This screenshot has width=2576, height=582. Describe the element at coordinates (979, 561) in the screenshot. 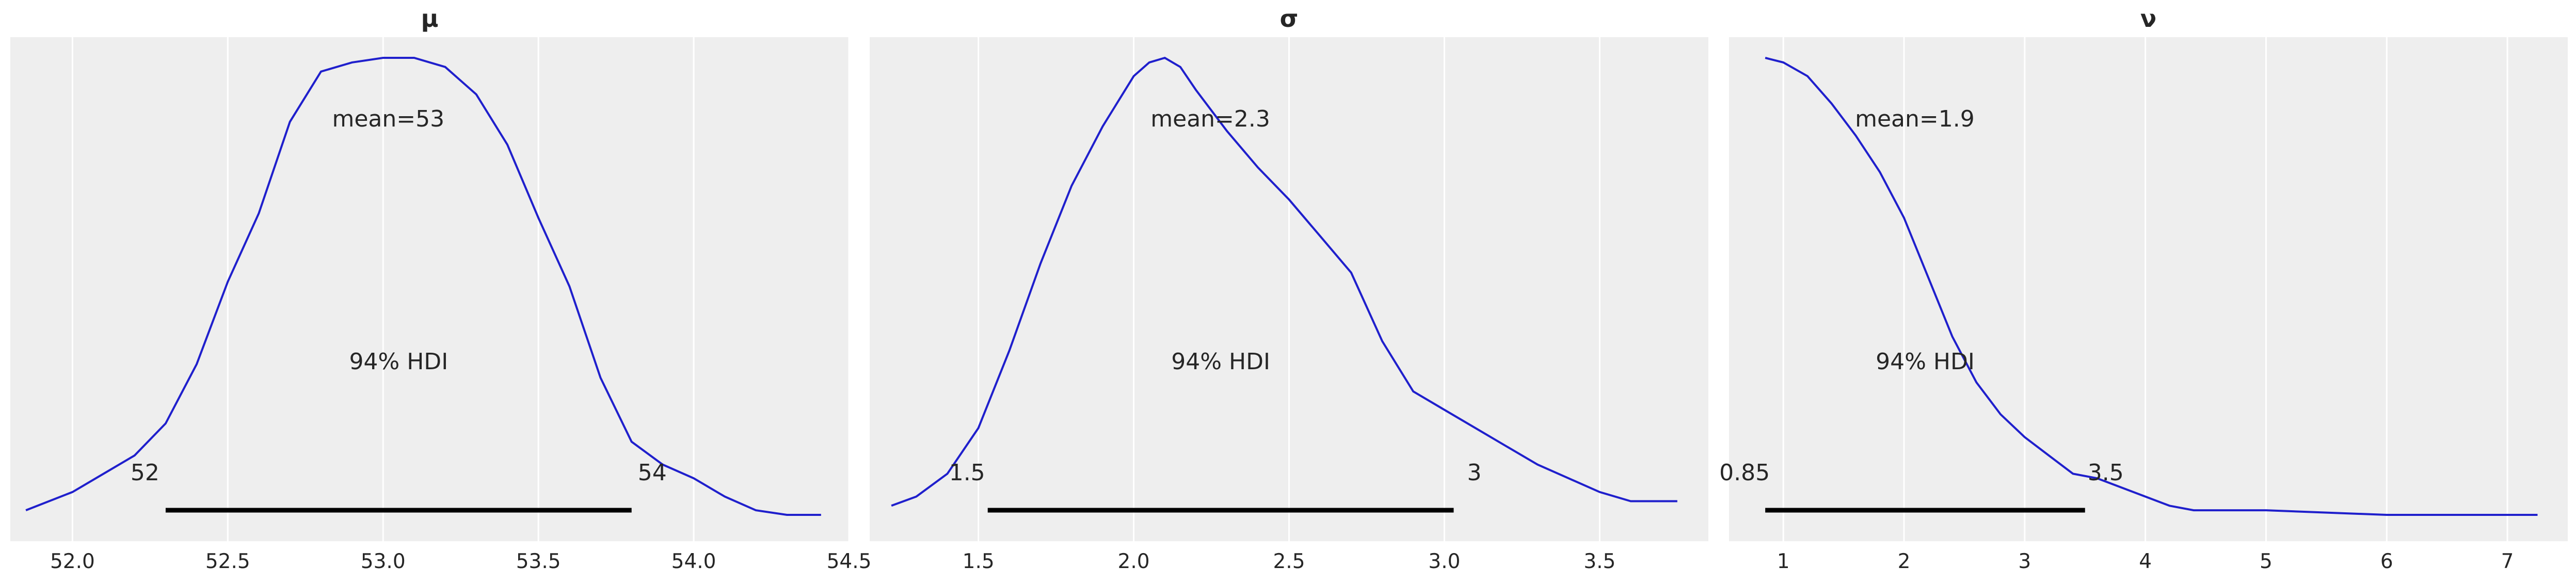

I see `x-tick-label: 1.5` at that location.